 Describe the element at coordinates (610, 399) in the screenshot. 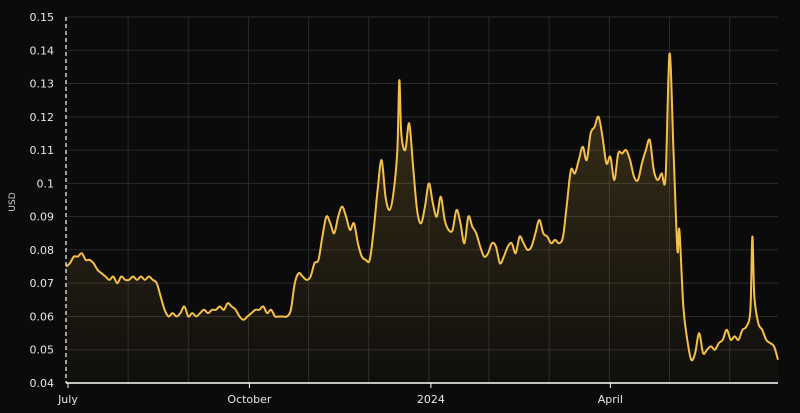

I see `x-tick-label: April` at that location.